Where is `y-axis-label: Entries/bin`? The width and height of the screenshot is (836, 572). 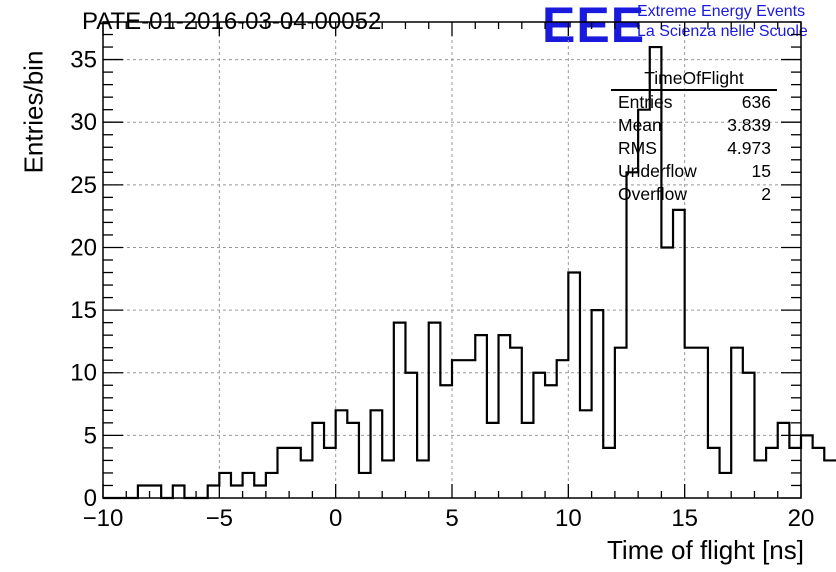 y-axis-label: Entries/bin is located at coordinates (33, 112).